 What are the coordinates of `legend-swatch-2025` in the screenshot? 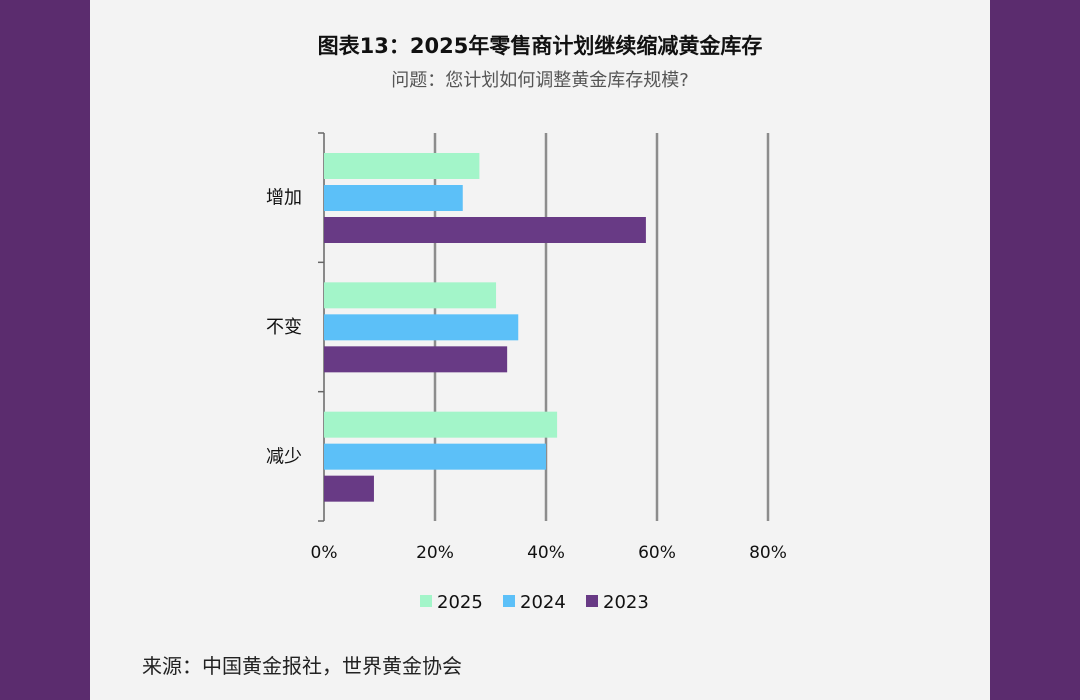 It's located at (426, 601).